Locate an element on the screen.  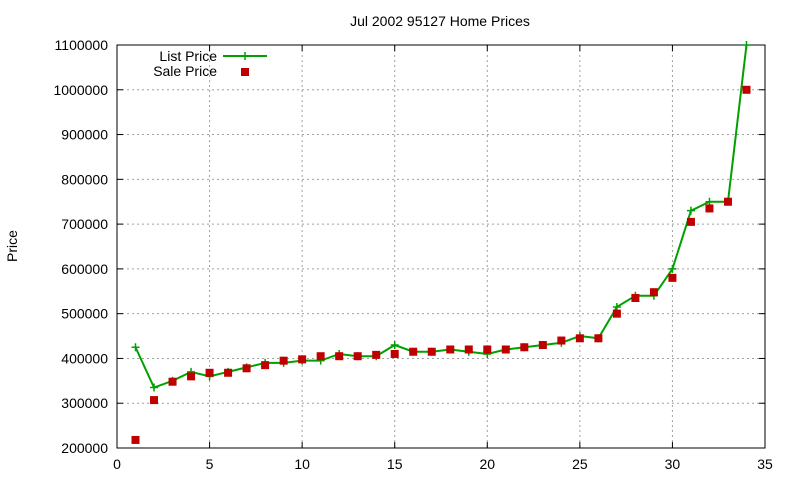
x-tick-label: 20 is located at coordinates (487, 464).